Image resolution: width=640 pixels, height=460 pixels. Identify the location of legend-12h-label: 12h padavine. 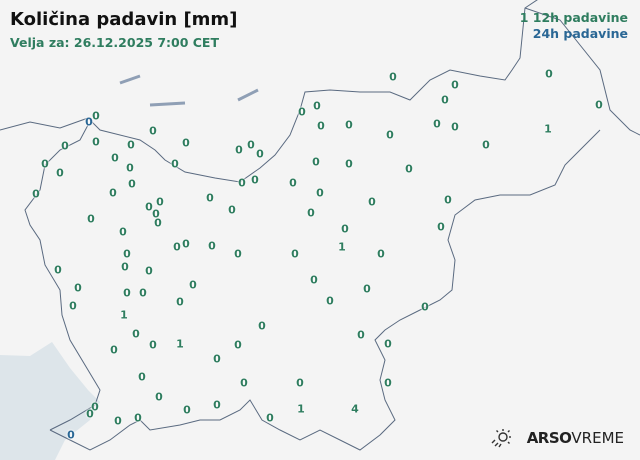
(580, 17).